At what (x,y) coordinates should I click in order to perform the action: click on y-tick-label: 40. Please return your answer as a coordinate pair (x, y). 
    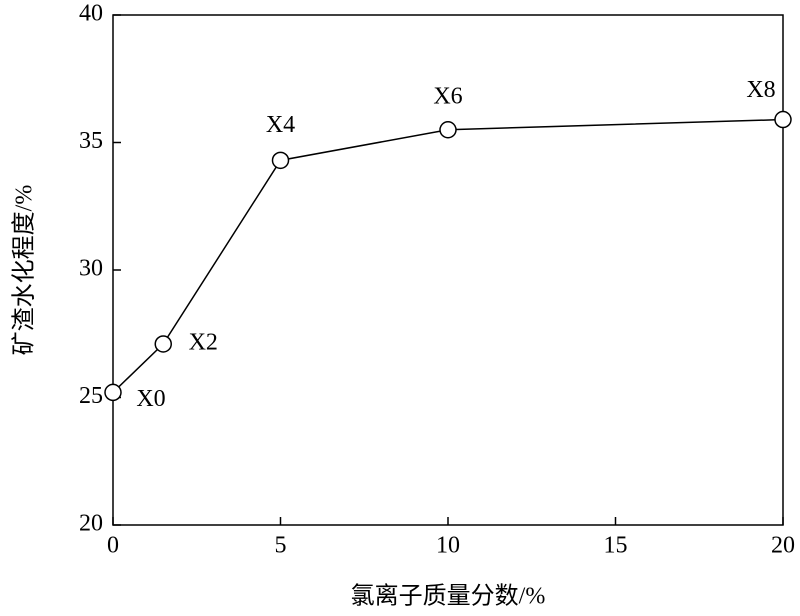
    Looking at the image, I should click on (91, 14).